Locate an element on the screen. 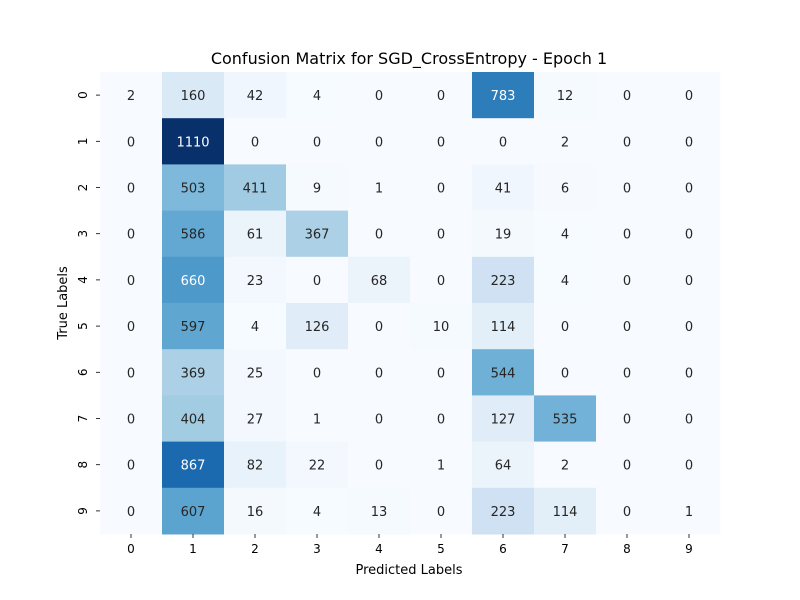  cell-value-label: 1110 is located at coordinates (192, 142).